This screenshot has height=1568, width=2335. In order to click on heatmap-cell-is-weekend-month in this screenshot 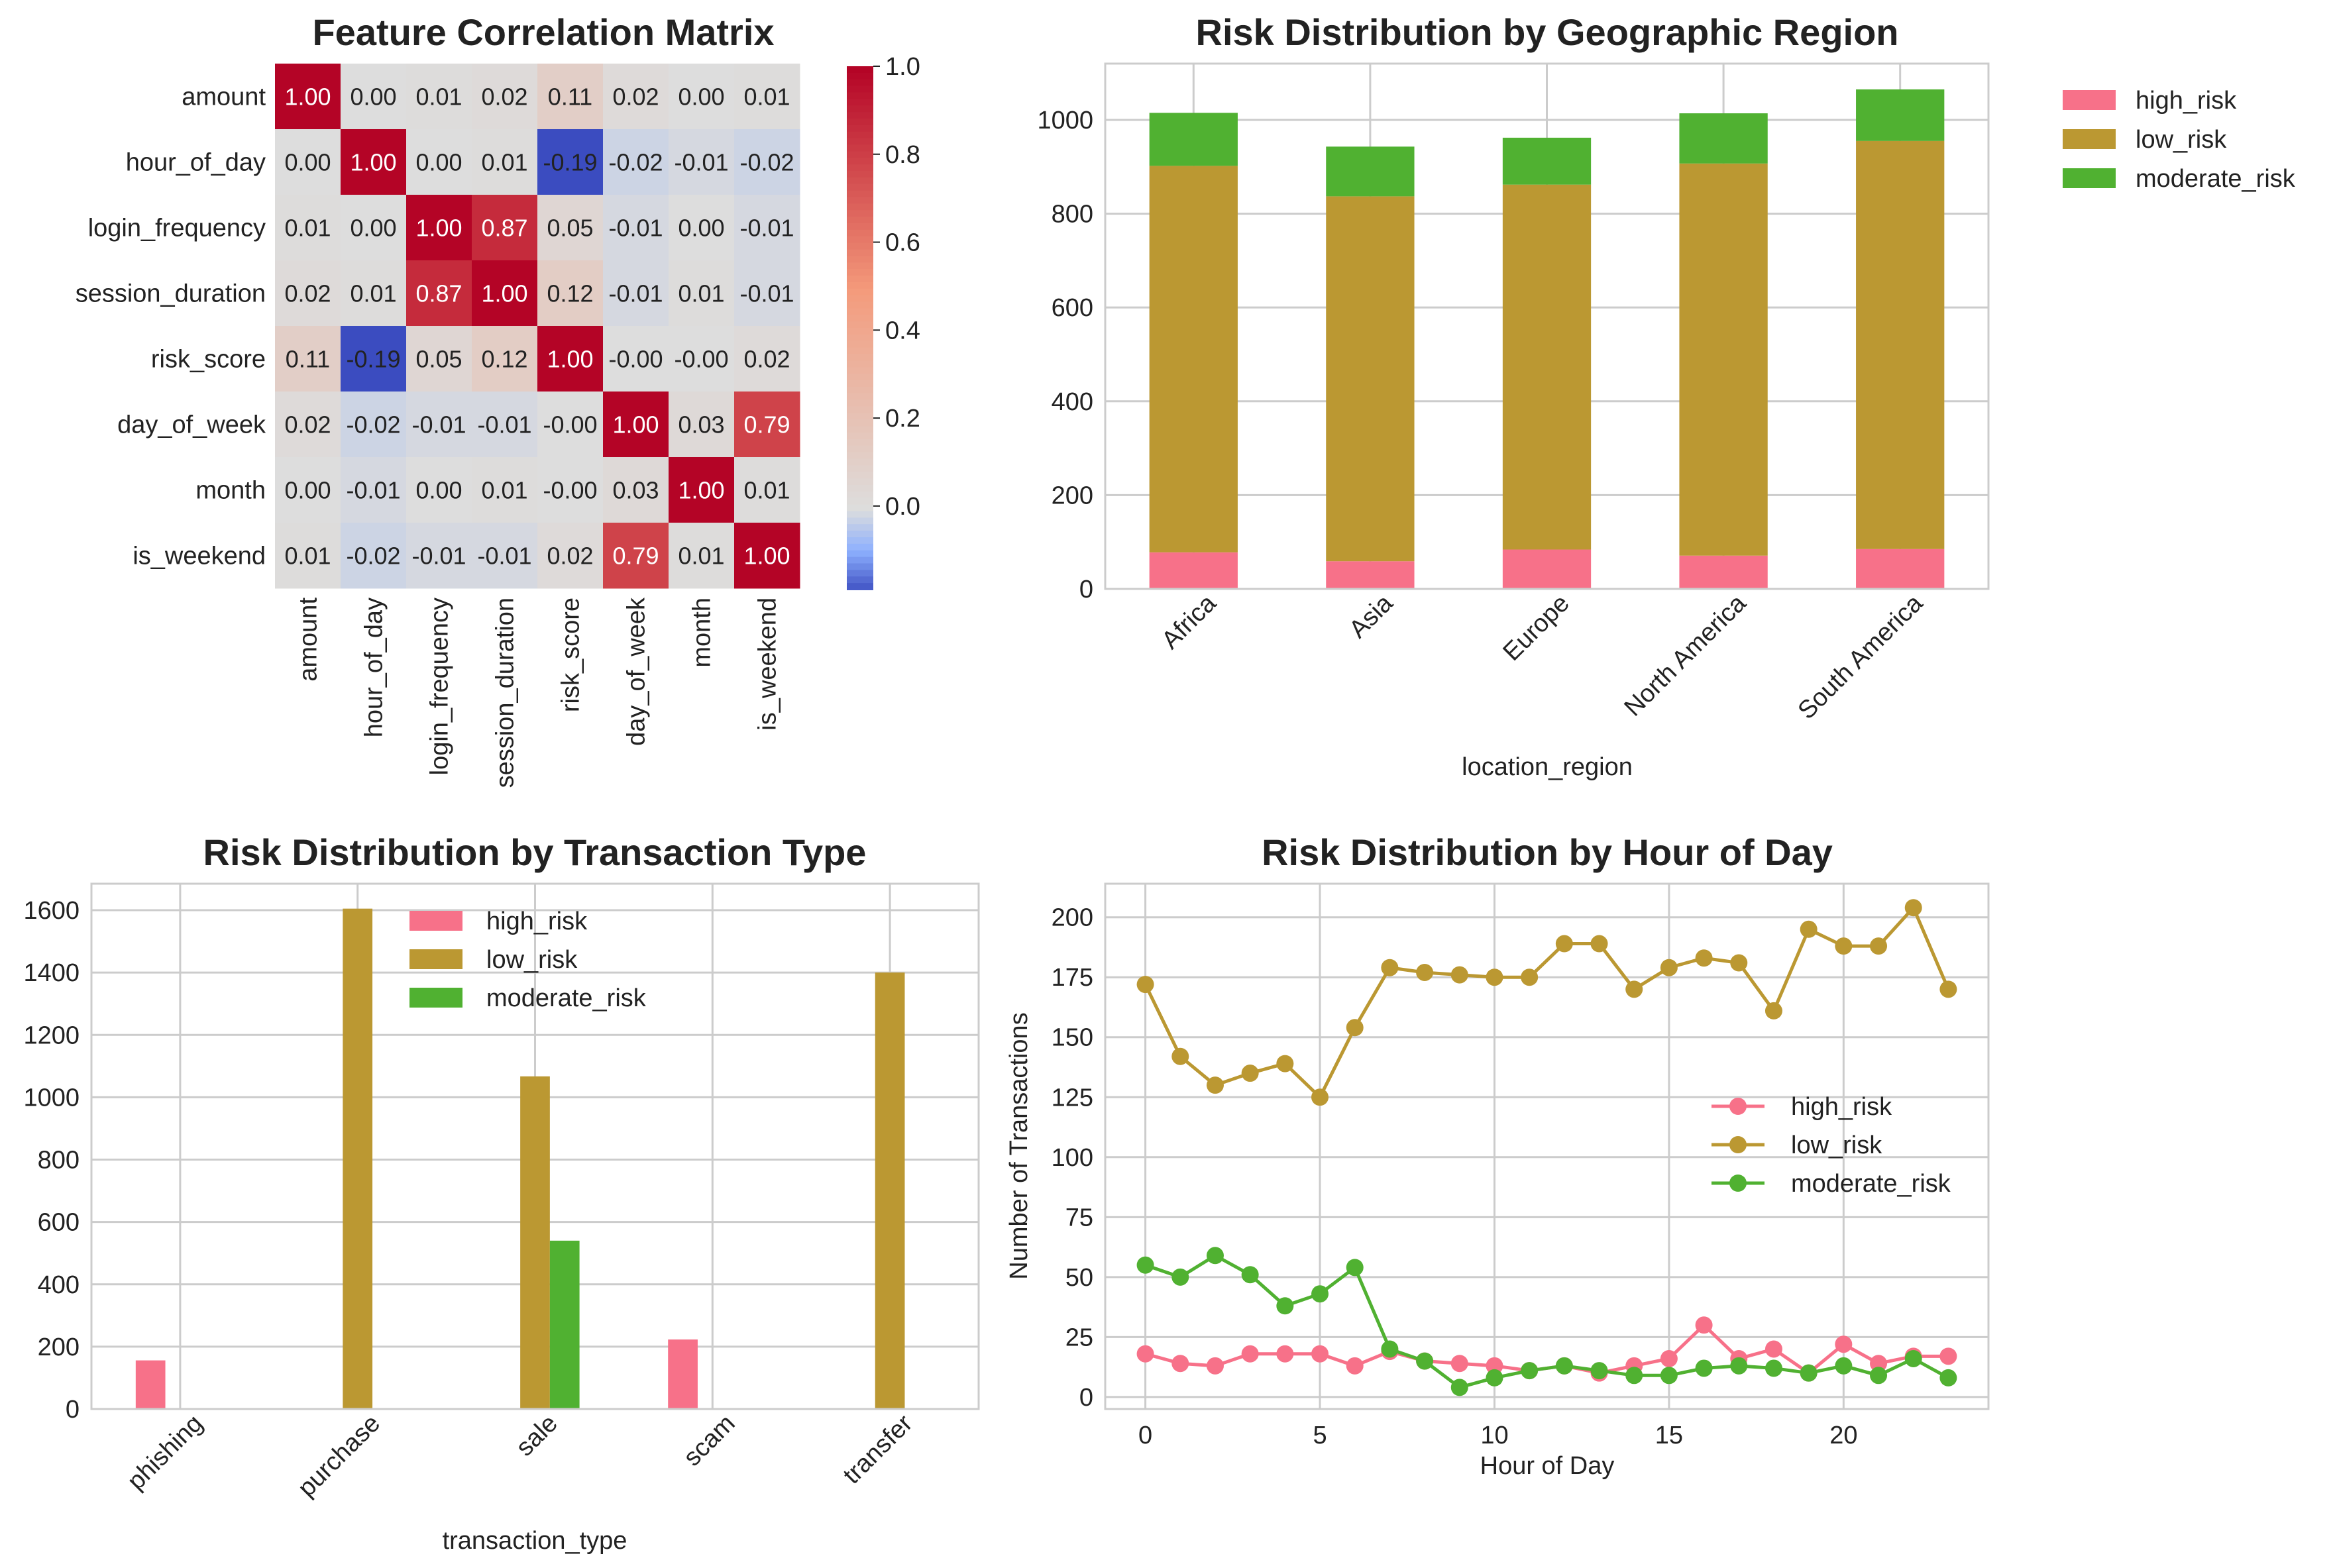, I will do `click(702, 556)`.